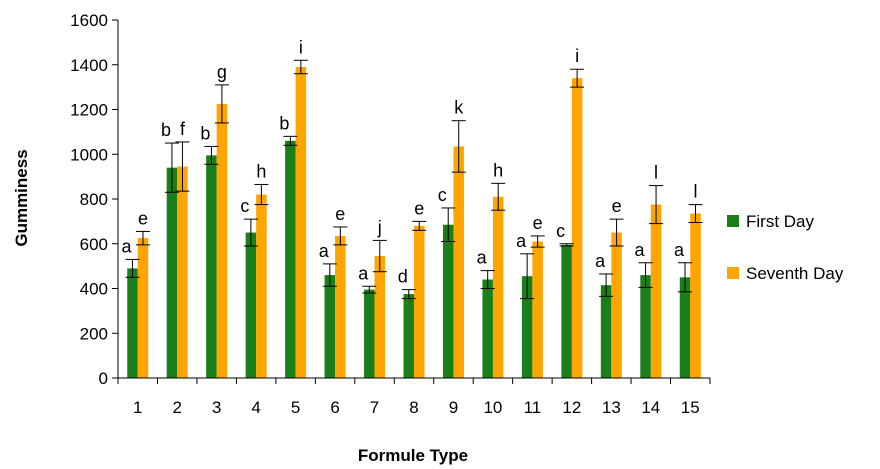  Describe the element at coordinates (650, 407) in the screenshot. I see `x-tick-label: 14` at that location.